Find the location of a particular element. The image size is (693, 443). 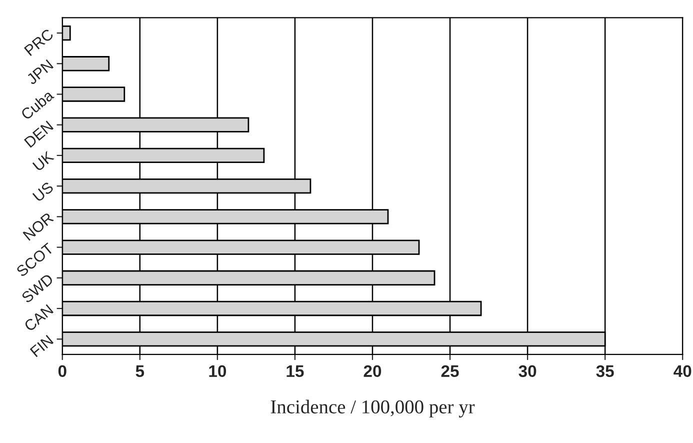

x-tick-label: 30 is located at coordinates (527, 371).